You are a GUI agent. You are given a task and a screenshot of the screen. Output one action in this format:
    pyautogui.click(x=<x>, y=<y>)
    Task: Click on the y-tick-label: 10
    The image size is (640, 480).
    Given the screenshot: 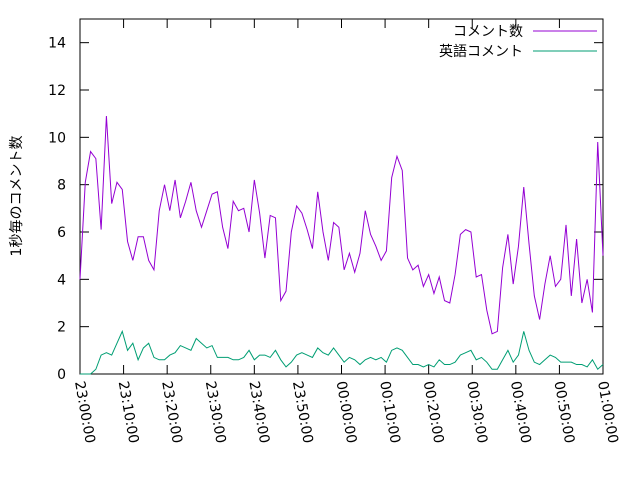 What is the action you would take?
    pyautogui.click(x=57, y=138)
    